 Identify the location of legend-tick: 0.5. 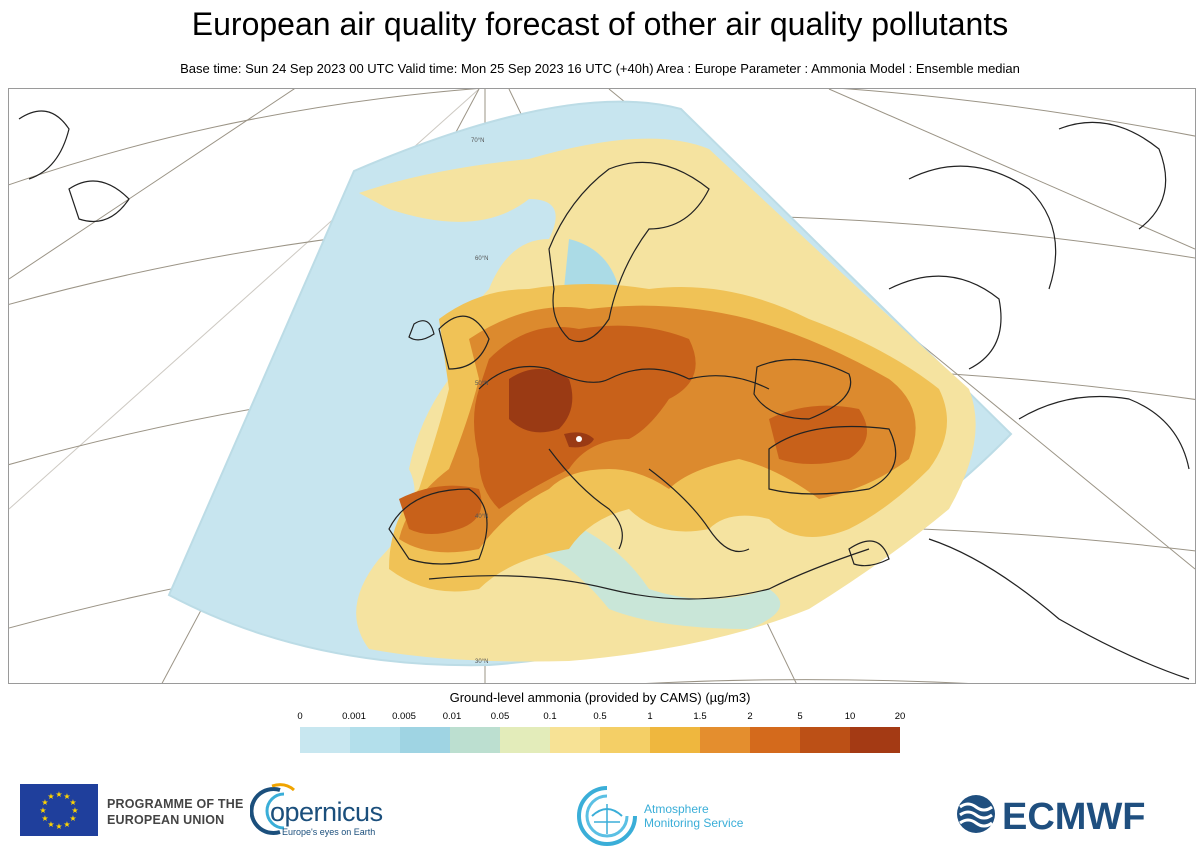
(600, 716).